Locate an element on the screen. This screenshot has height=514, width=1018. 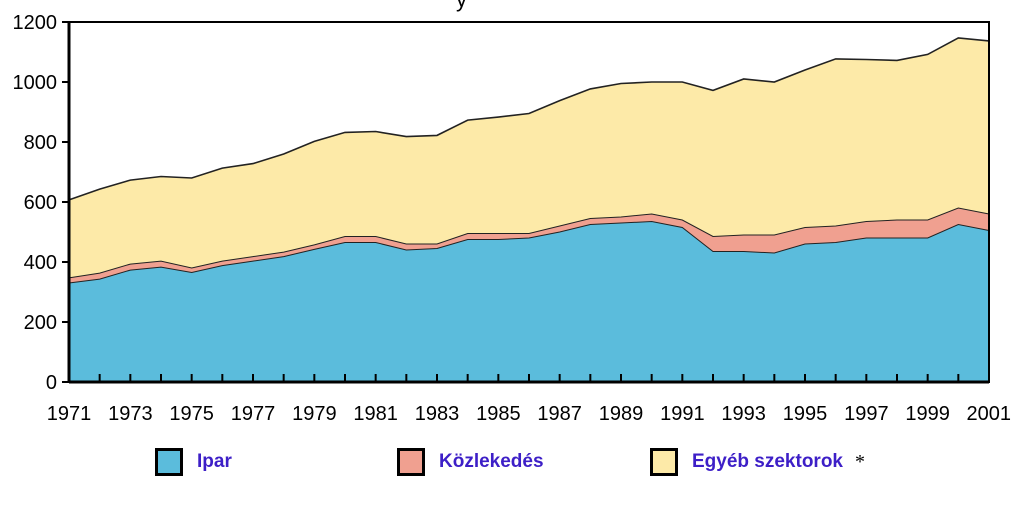
x-tick-label: 1975 is located at coordinates (191, 414).